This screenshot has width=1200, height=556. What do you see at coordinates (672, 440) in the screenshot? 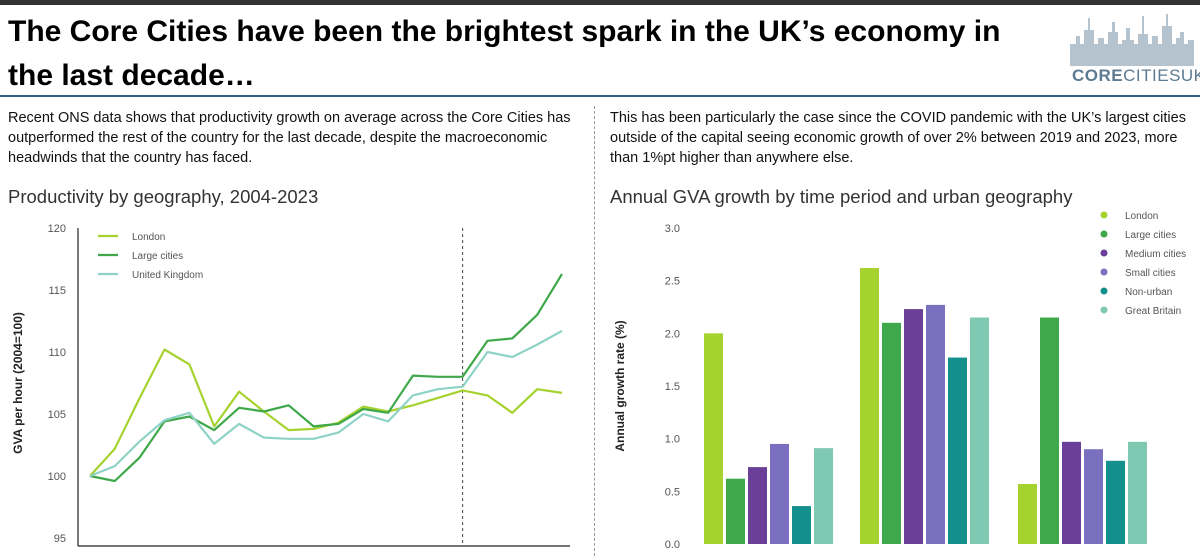
I see `y-tick-label: 1.0` at bounding box center [672, 440].